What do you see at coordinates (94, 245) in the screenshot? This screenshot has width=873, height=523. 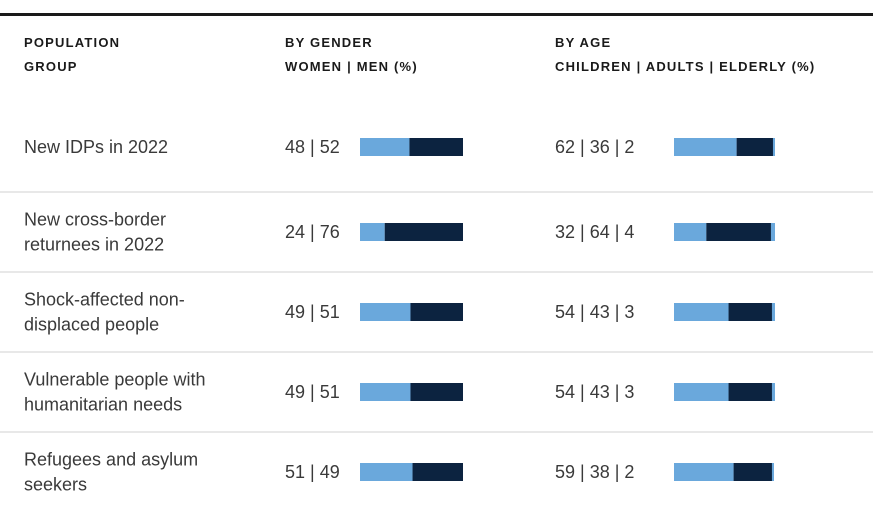 I see `population-group: returnees in 2022` at bounding box center [94, 245].